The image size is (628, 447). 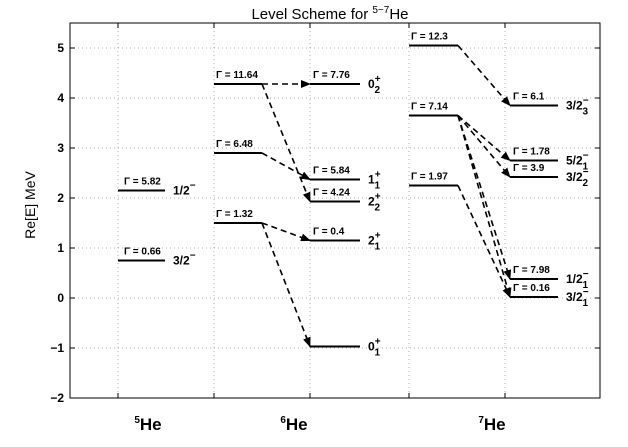 I want to click on state-label: 1/2− 1, so click(x=577, y=280).